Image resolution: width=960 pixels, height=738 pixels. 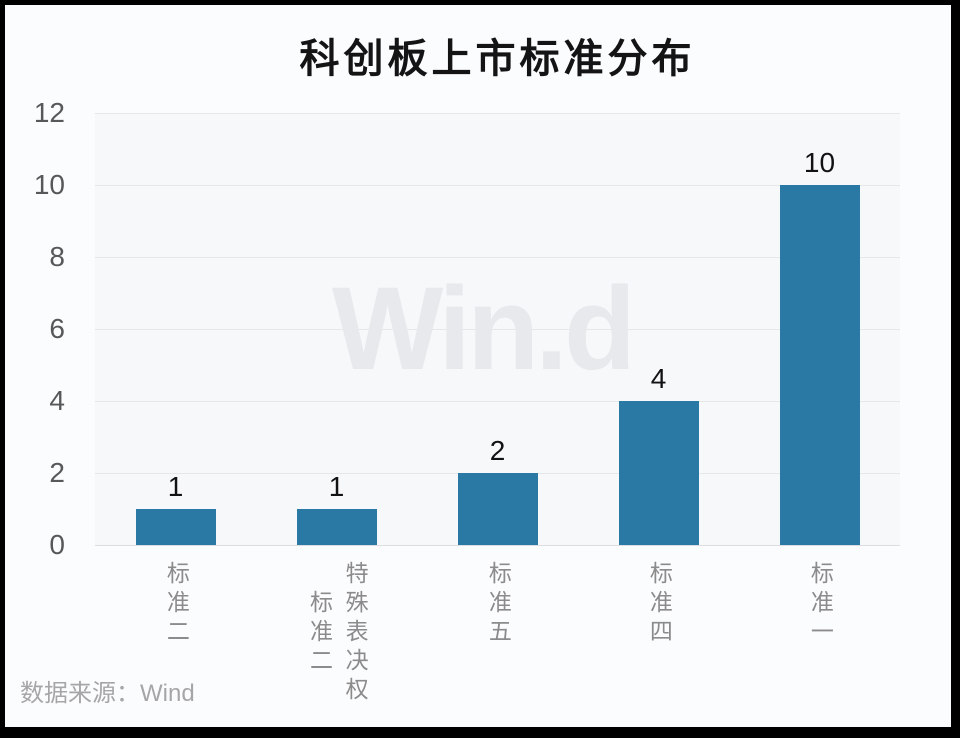 What do you see at coordinates (107, 693) in the screenshot?
I see `data-source-note: 数据来源：Wind` at bounding box center [107, 693].